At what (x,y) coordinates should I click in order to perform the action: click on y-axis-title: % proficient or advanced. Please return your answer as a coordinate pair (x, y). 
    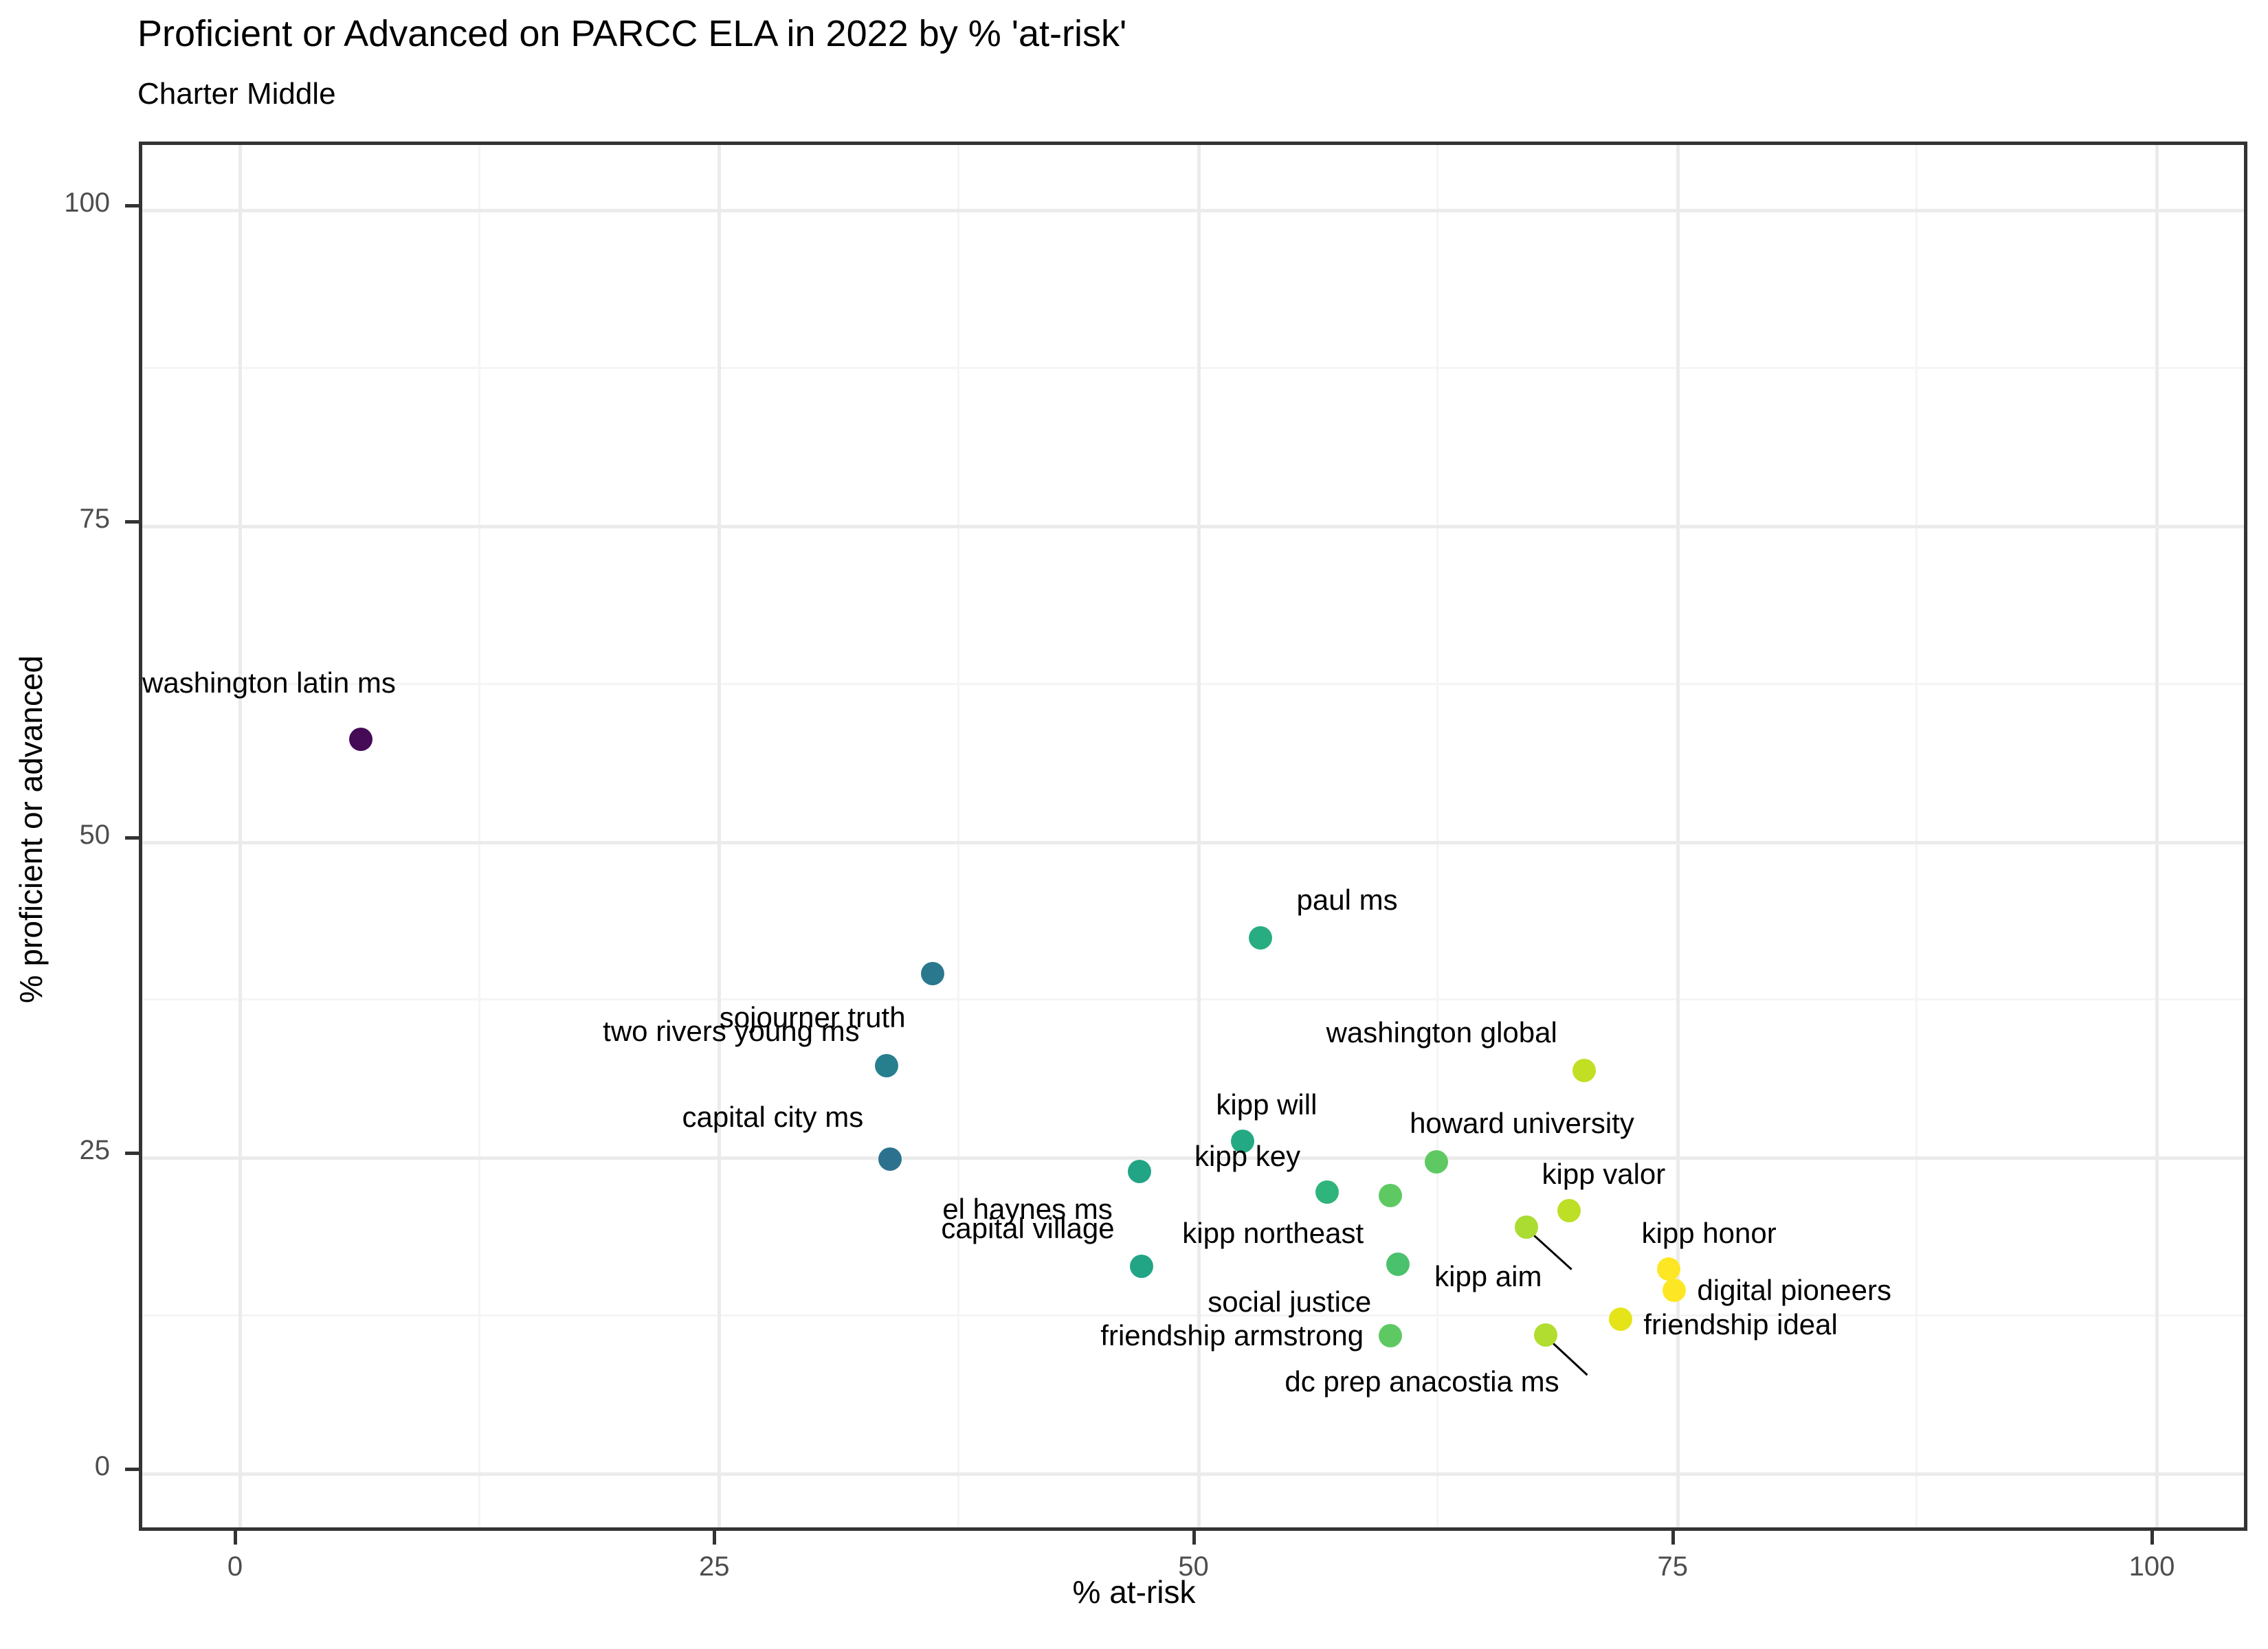
    Looking at the image, I should click on (31, 829).